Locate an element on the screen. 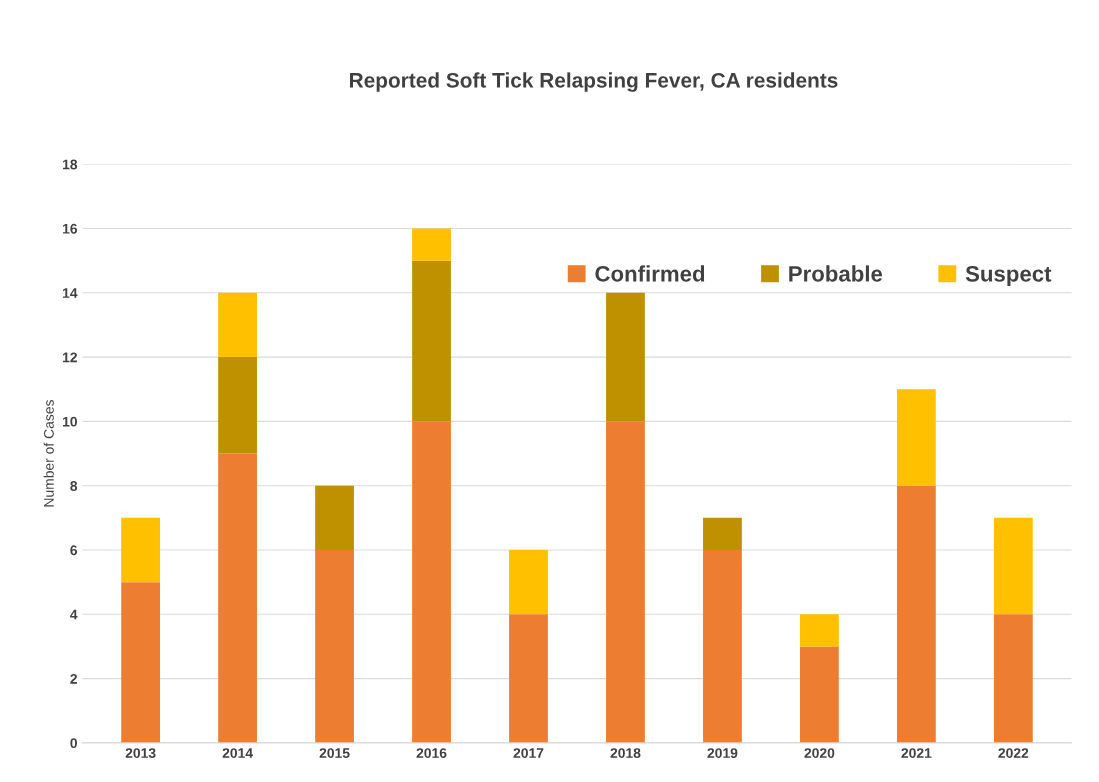 The width and height of the screenshot is (1099, 782). y-tick-label: 16 is located at coordinates (70, 228).